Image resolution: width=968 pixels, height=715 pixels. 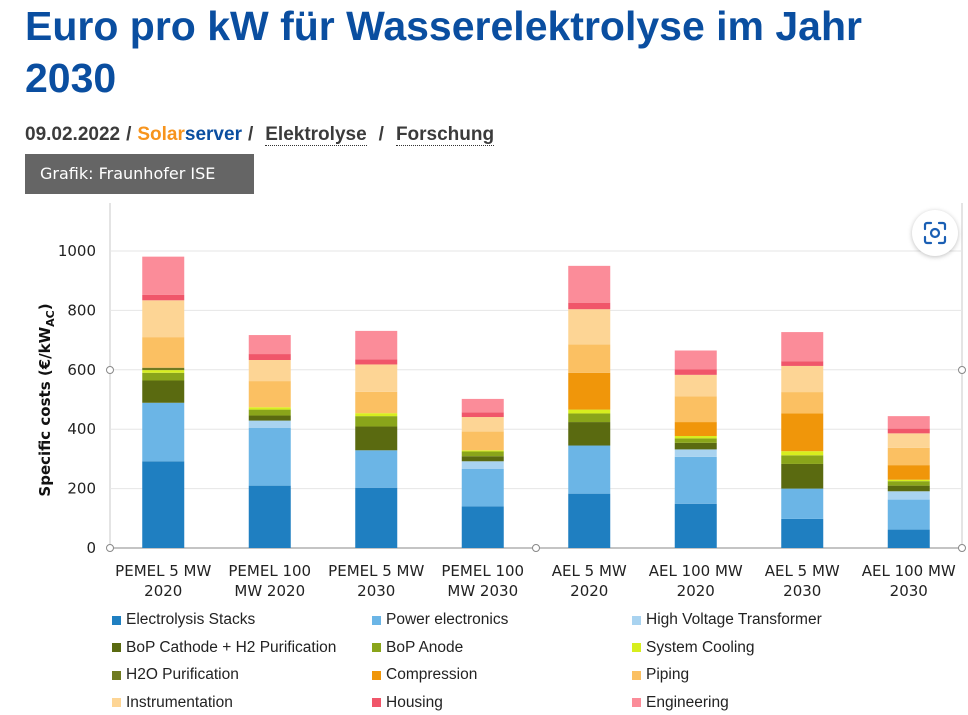 What do you see at coordinates (231, 647) in the screenshot?
I see `legend-label: BoP Cathode + H2 Purification` at bounding box center [231, 647].